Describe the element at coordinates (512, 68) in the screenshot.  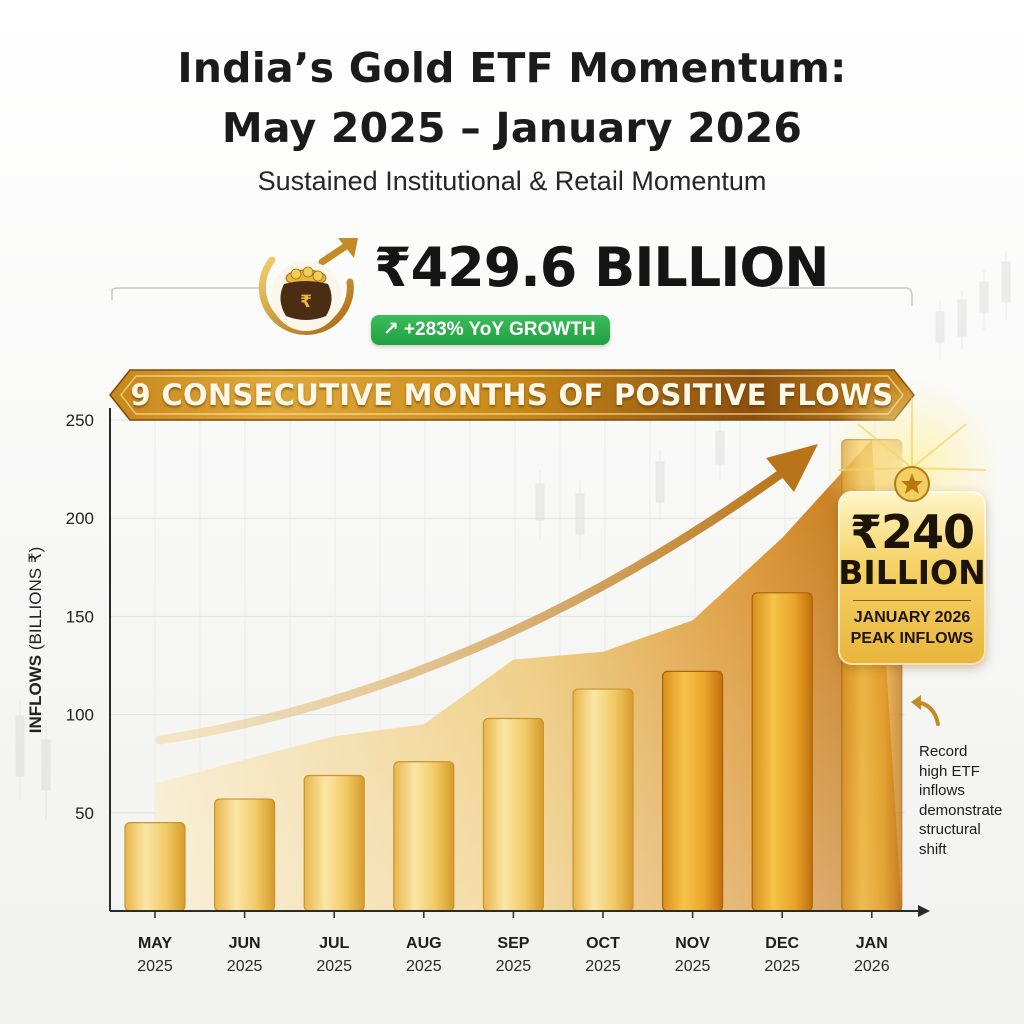
I see `title-line-1: India’s Gold ETF Momentum:` at that location.